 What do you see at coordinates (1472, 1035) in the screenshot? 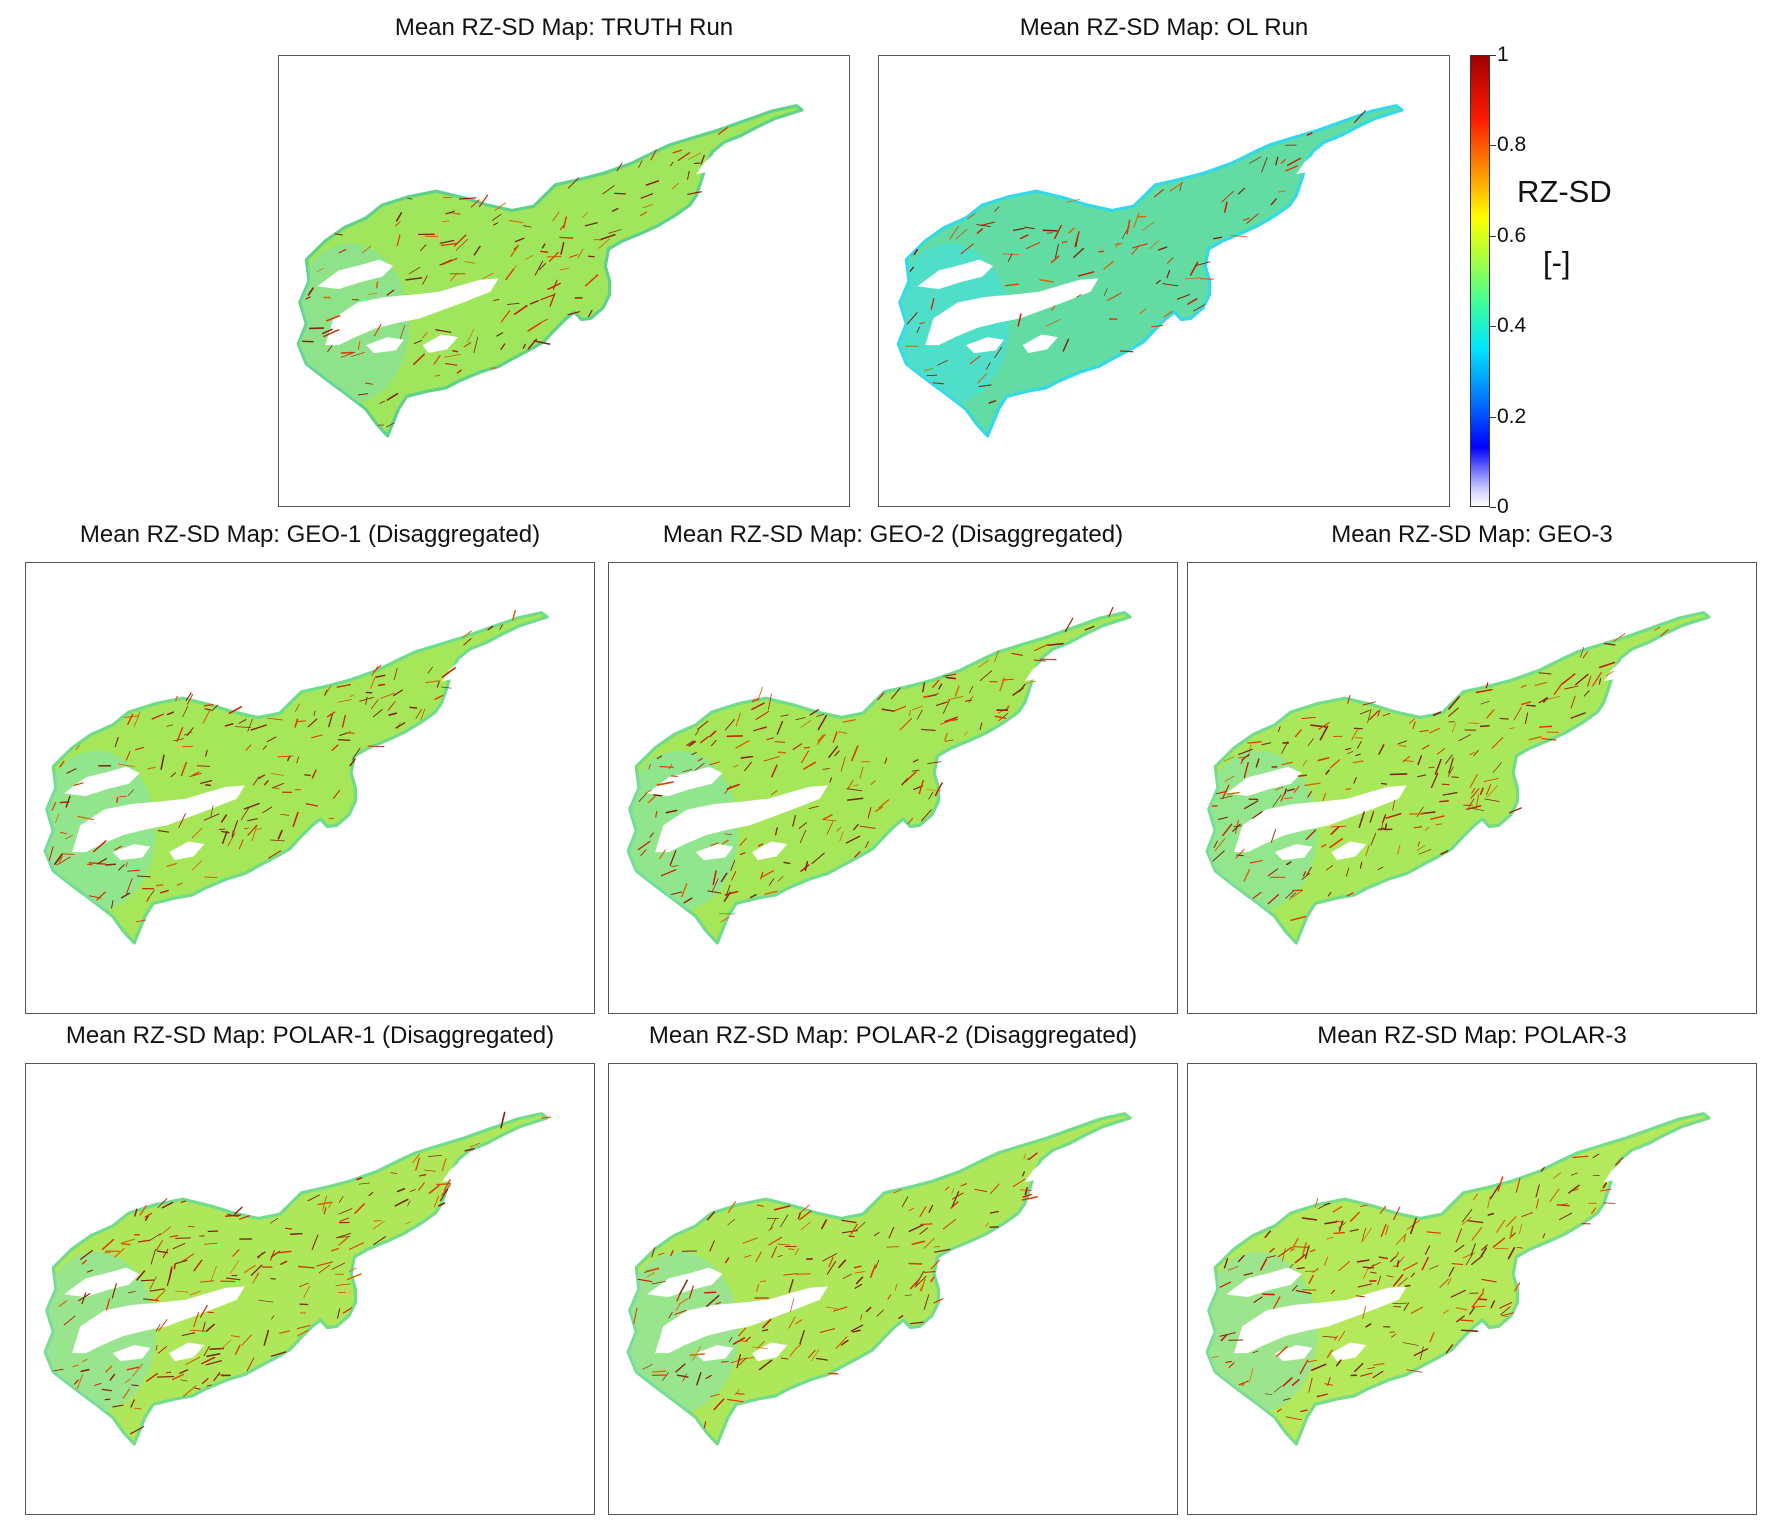
I see `panel-title-polar3: Mean RZ-SD Map: POLAR-3` at bounding box center [1472, 1035].